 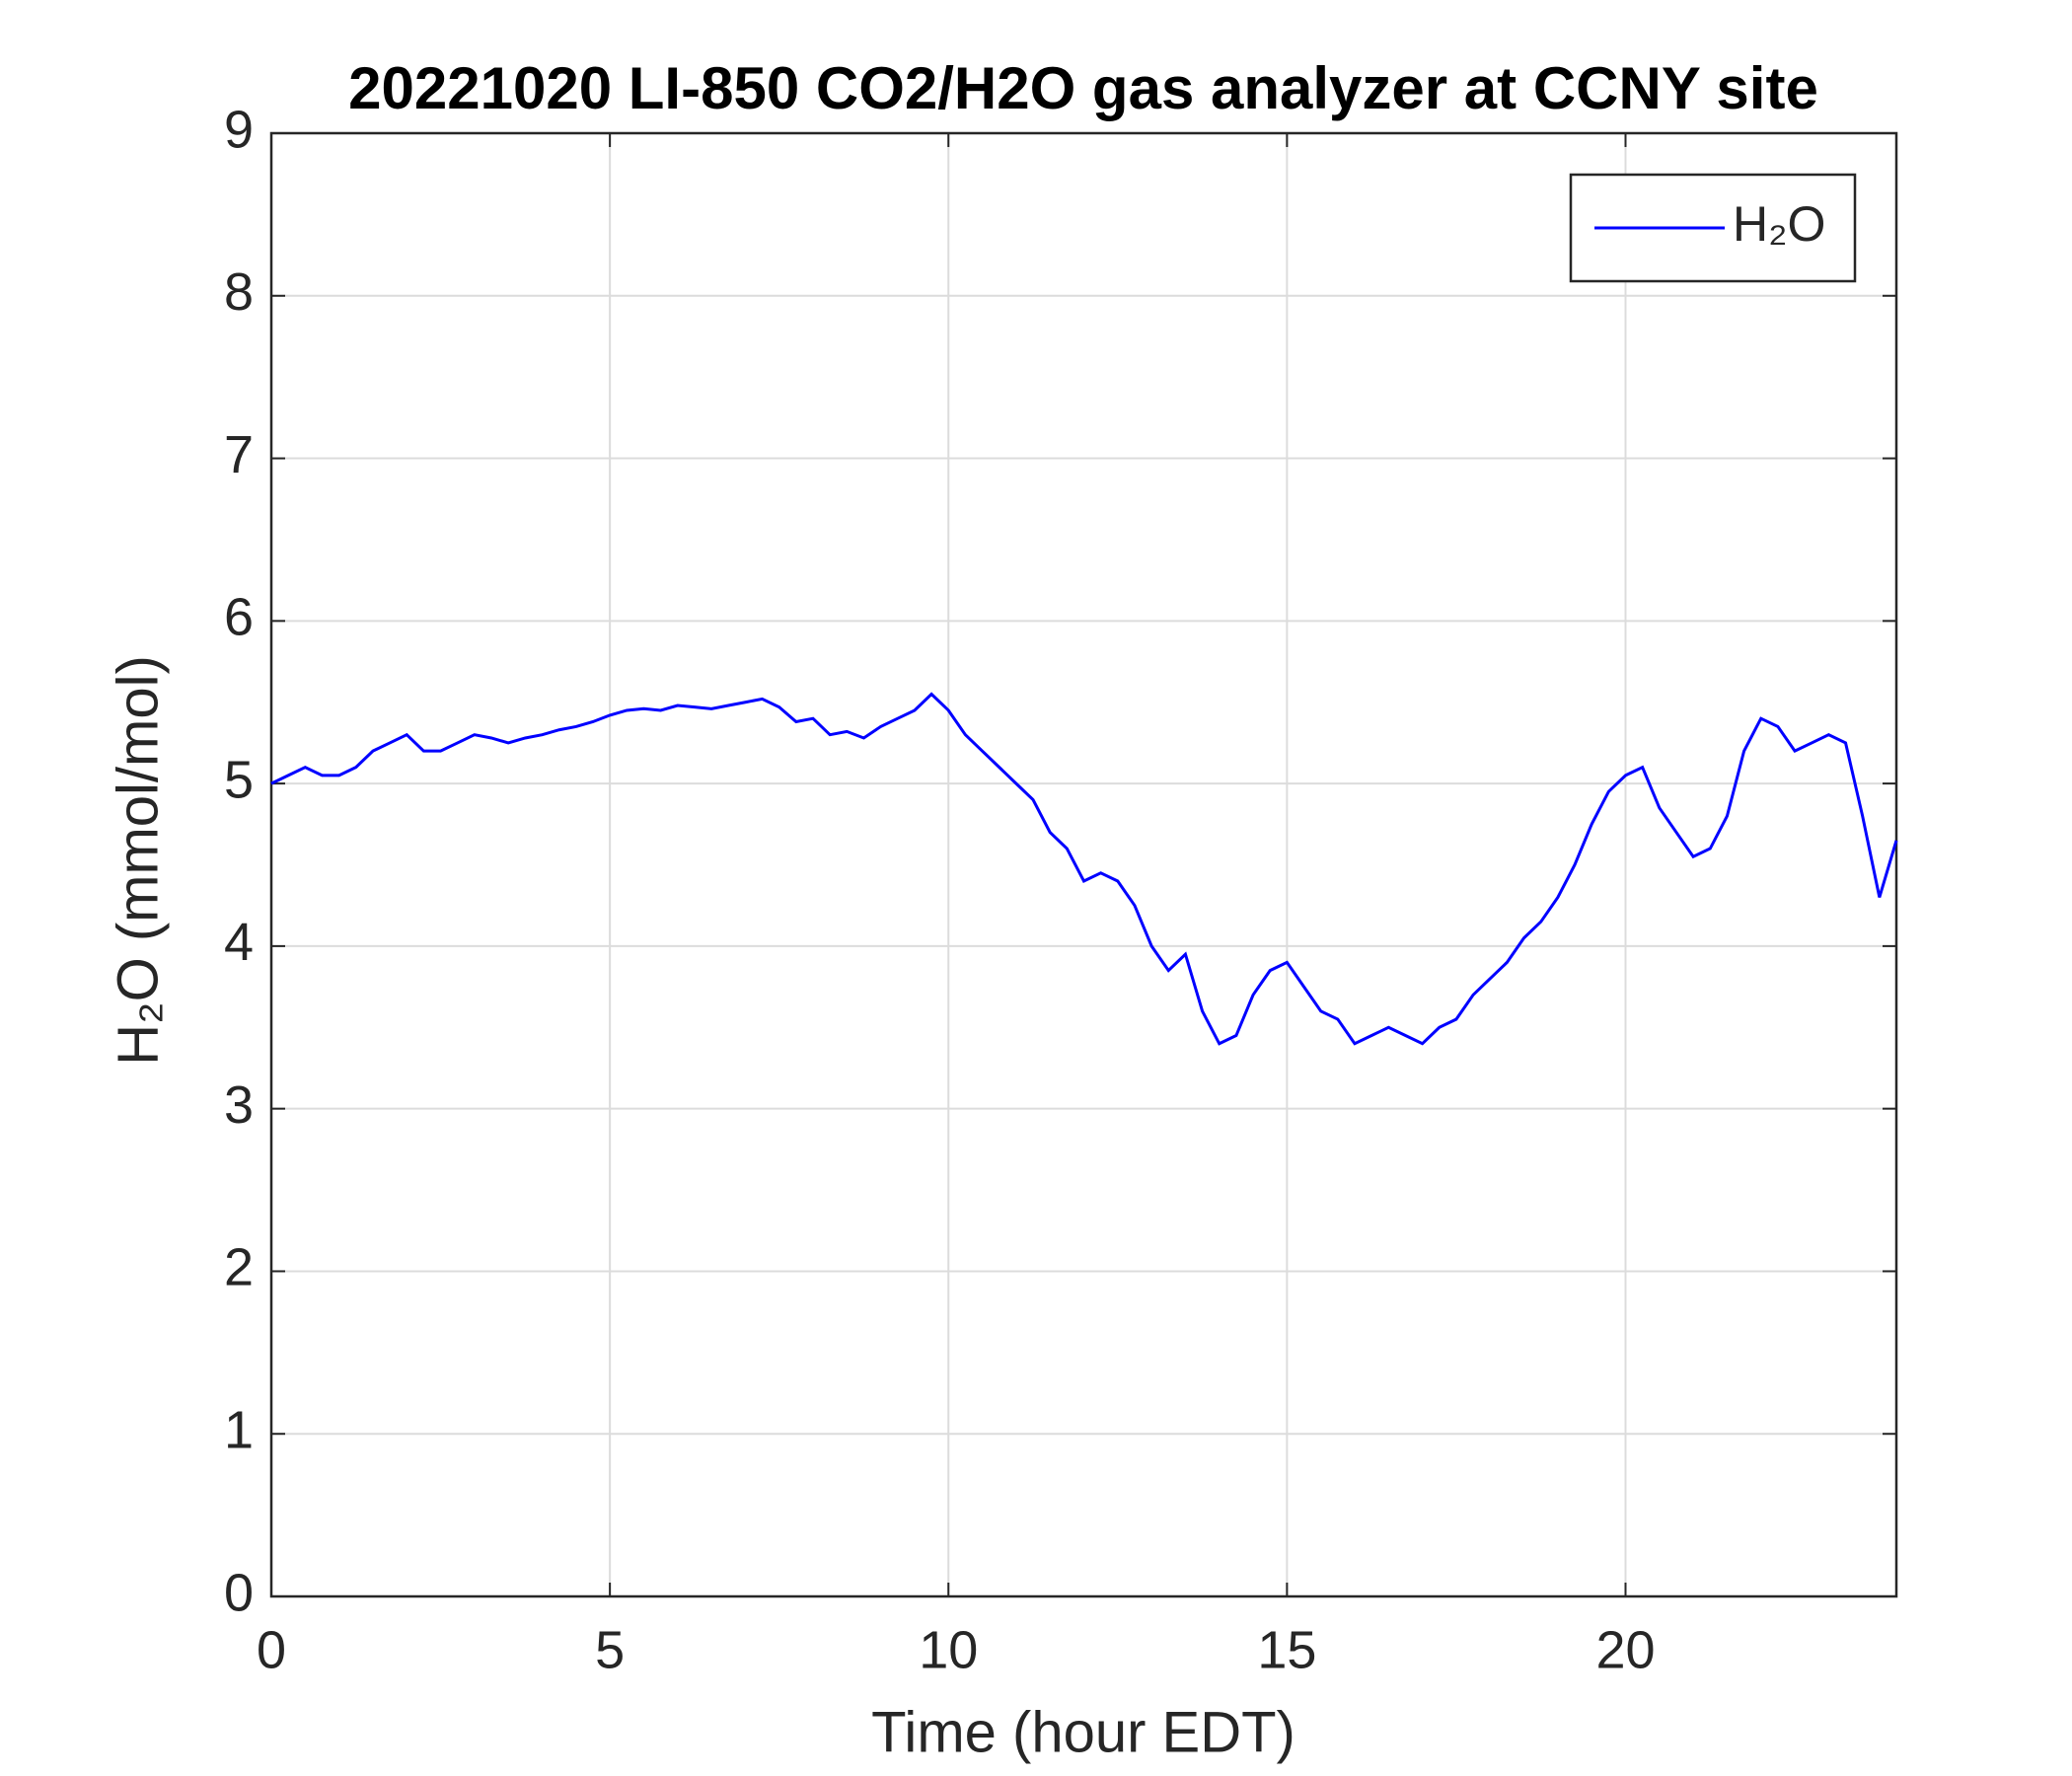 What do you see at coordinates (239, 1430) in the screenshot?
I see `y-tick-label: 1` at bounding box center [239, 1430].